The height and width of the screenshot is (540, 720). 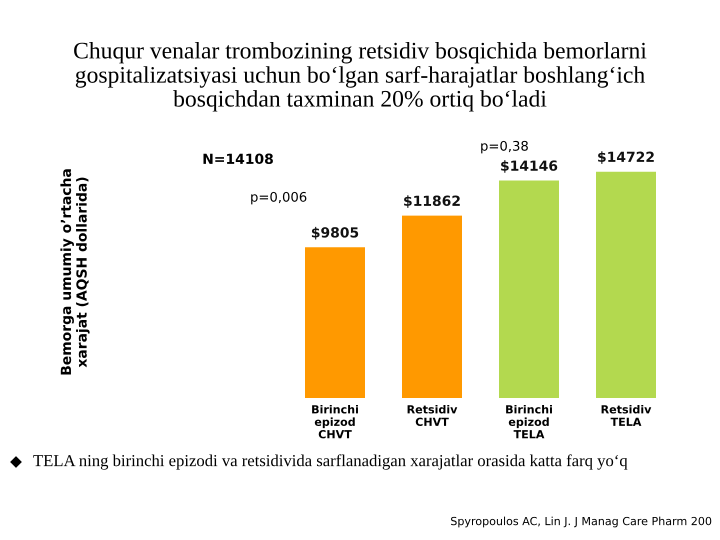 I want to click on x-tick-label: Birinchi epizod CHVT, so click(x=335, y=421).